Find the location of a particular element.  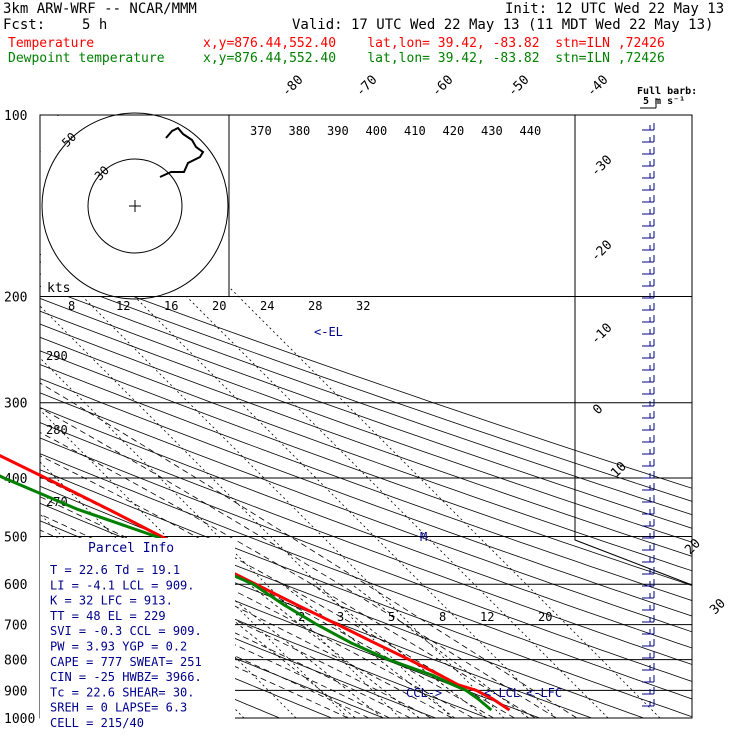

hodograph-trace is located at coordinates (182, 152).